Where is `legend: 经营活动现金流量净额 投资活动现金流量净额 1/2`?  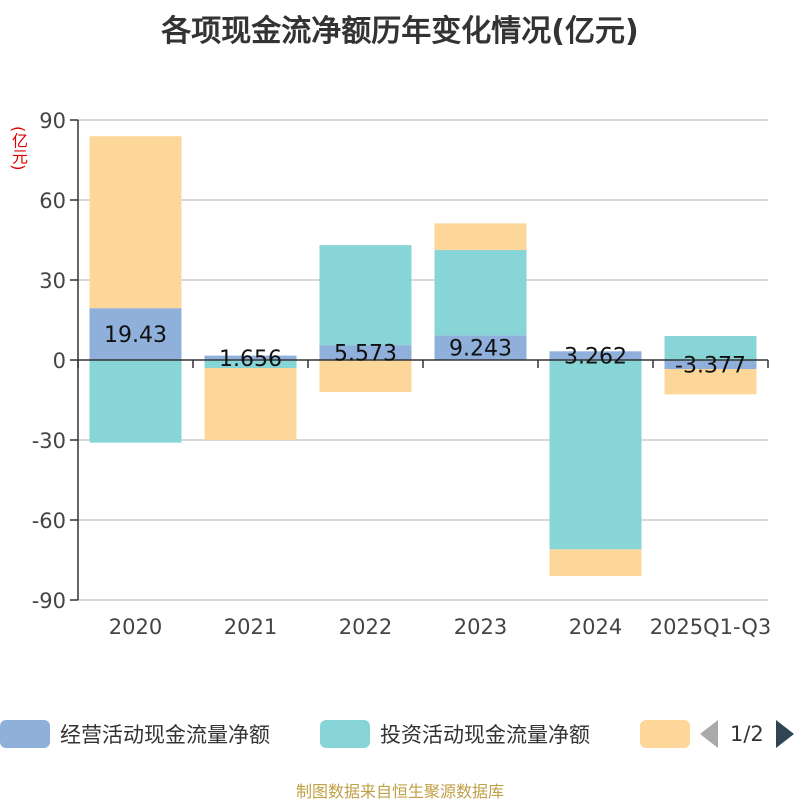
legend: 经营活动现金流量净额 投资活动现金流量净额 1/2 is located at coordinates (400, 734).